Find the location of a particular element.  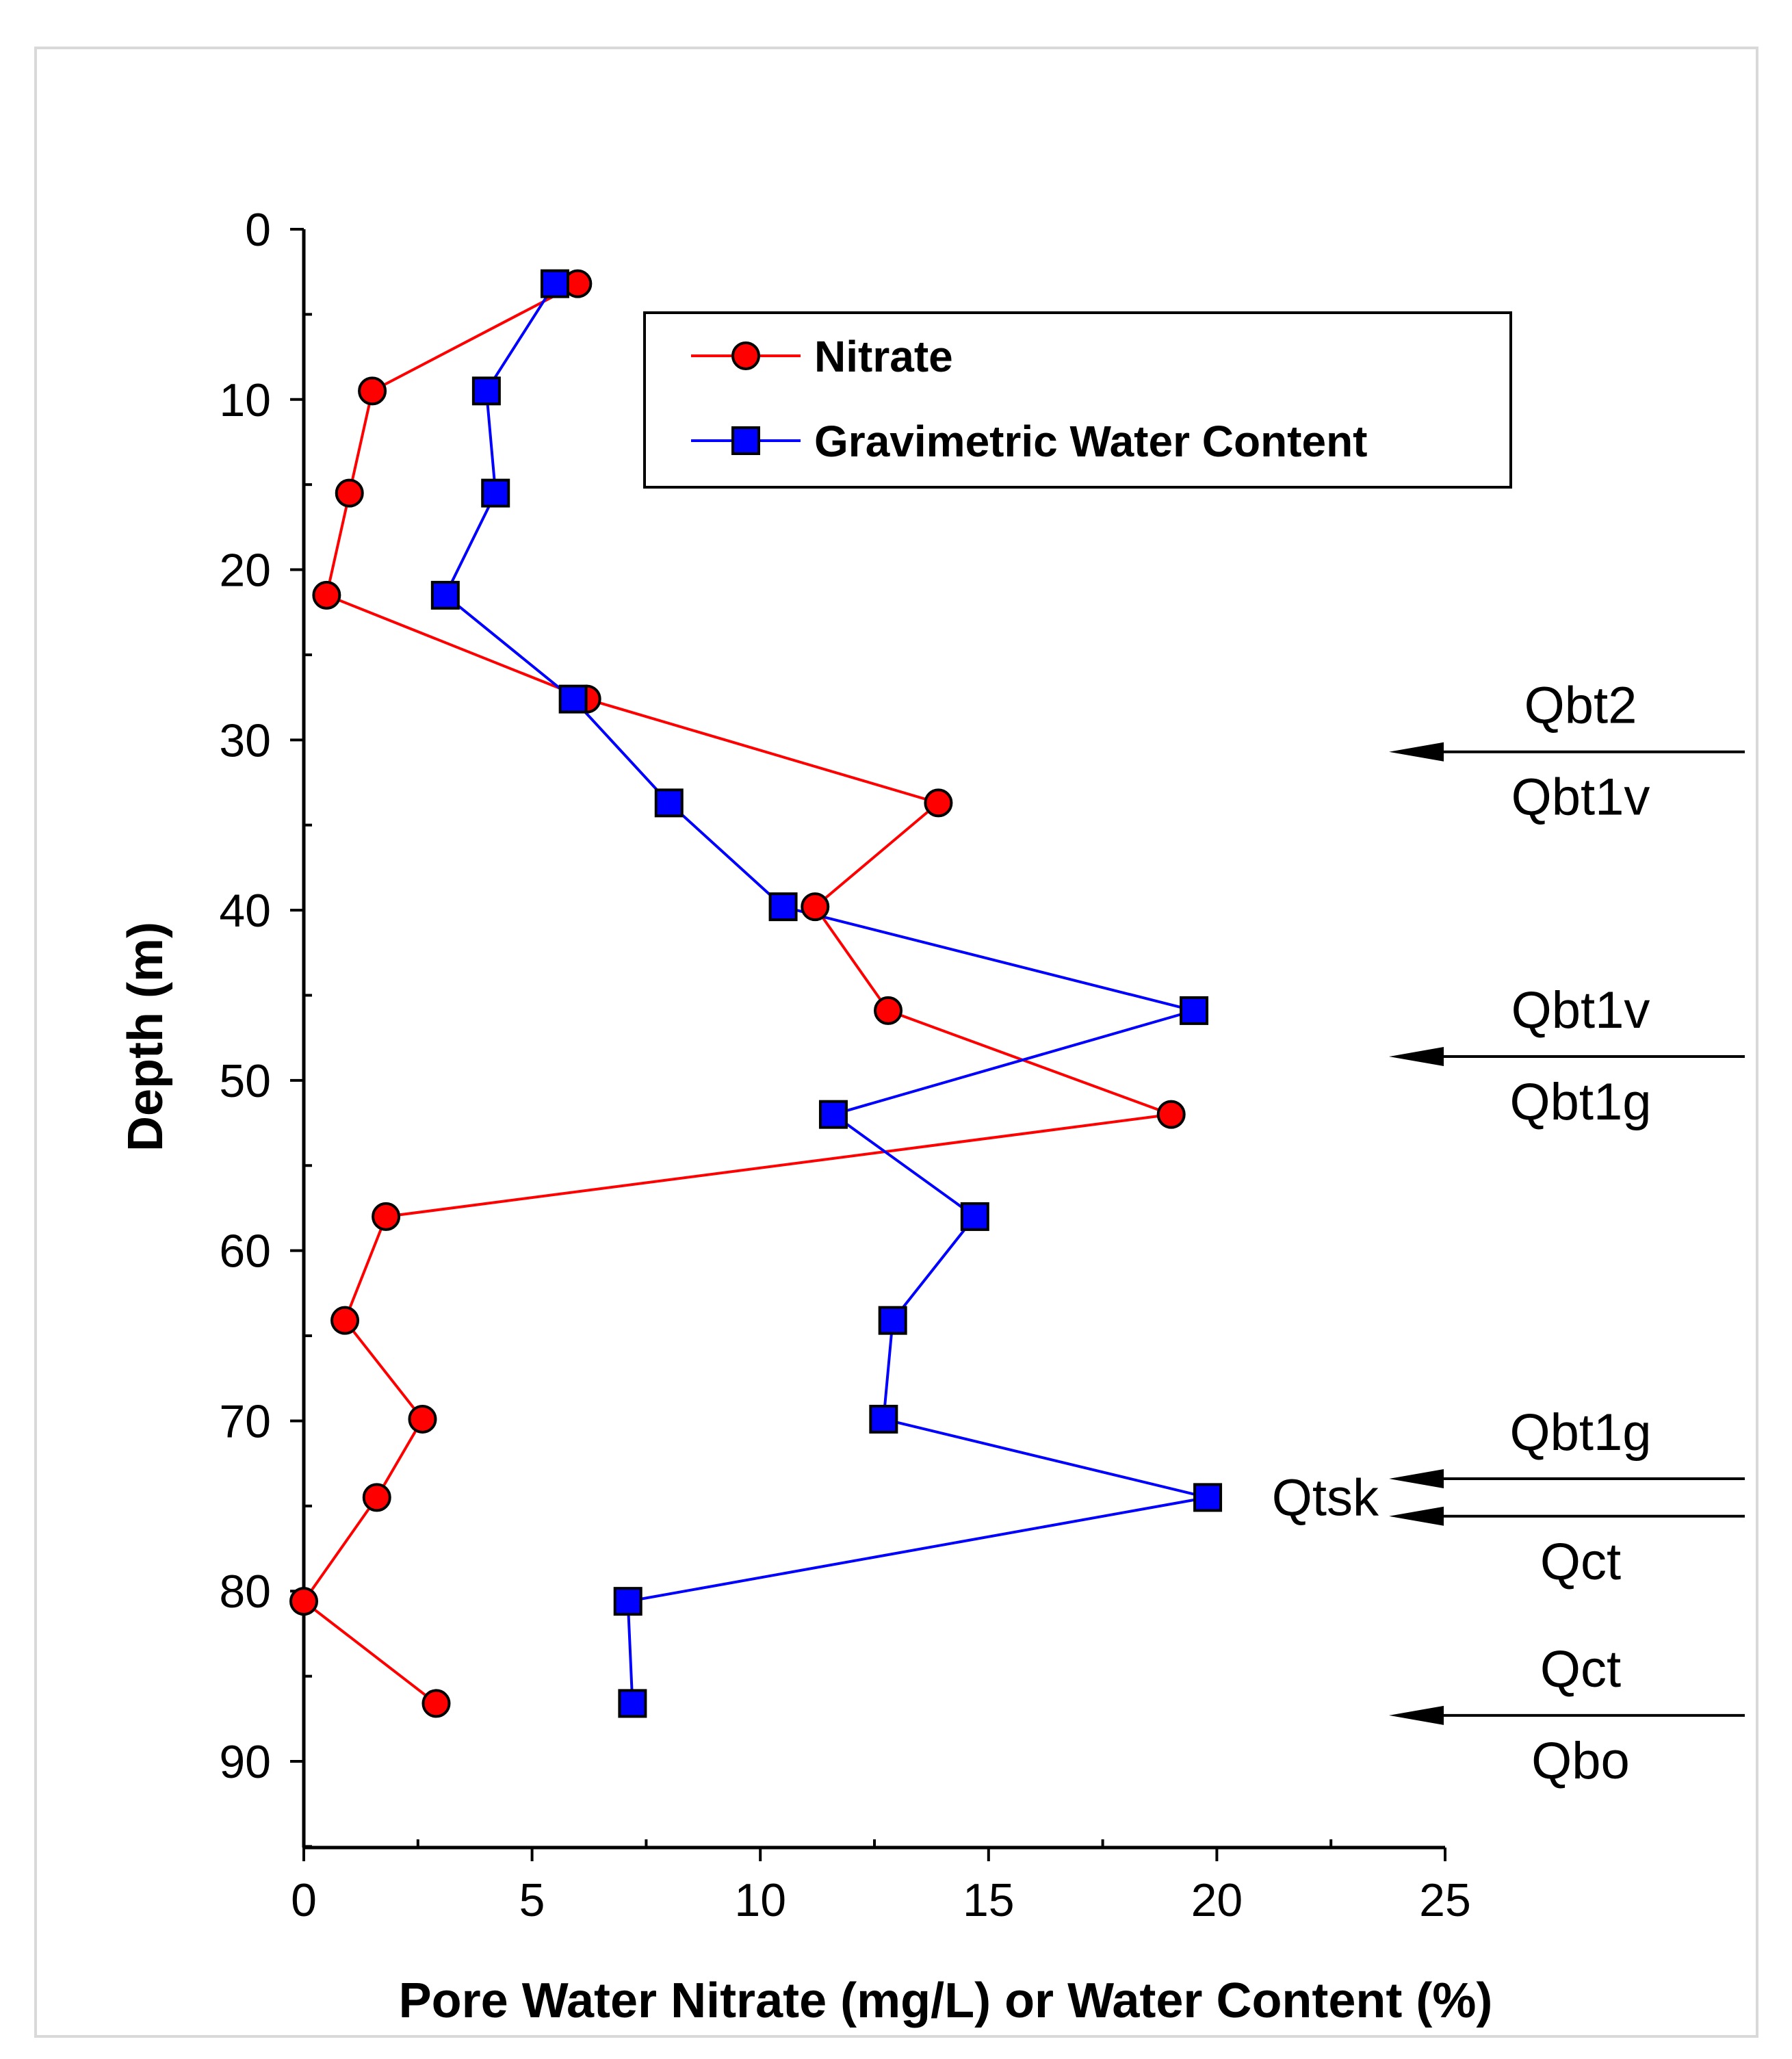

y-tick-label: 10 is located at coordinates (245, 400).